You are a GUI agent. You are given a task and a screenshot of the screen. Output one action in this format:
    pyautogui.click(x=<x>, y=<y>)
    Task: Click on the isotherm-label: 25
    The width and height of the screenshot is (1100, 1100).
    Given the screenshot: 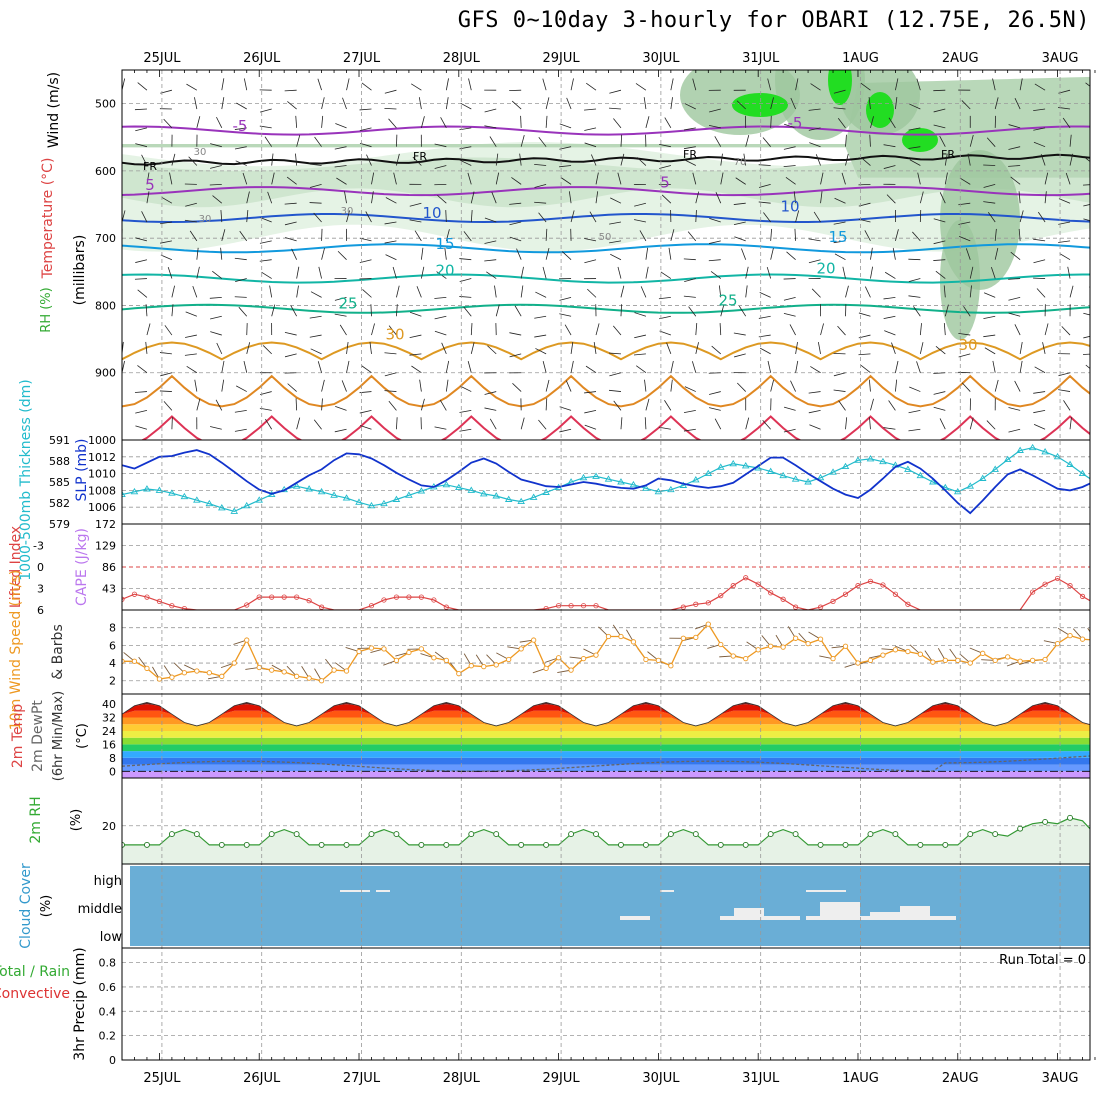 What is the action you would take?
    pyautogui.click(x=347, y=303)
    